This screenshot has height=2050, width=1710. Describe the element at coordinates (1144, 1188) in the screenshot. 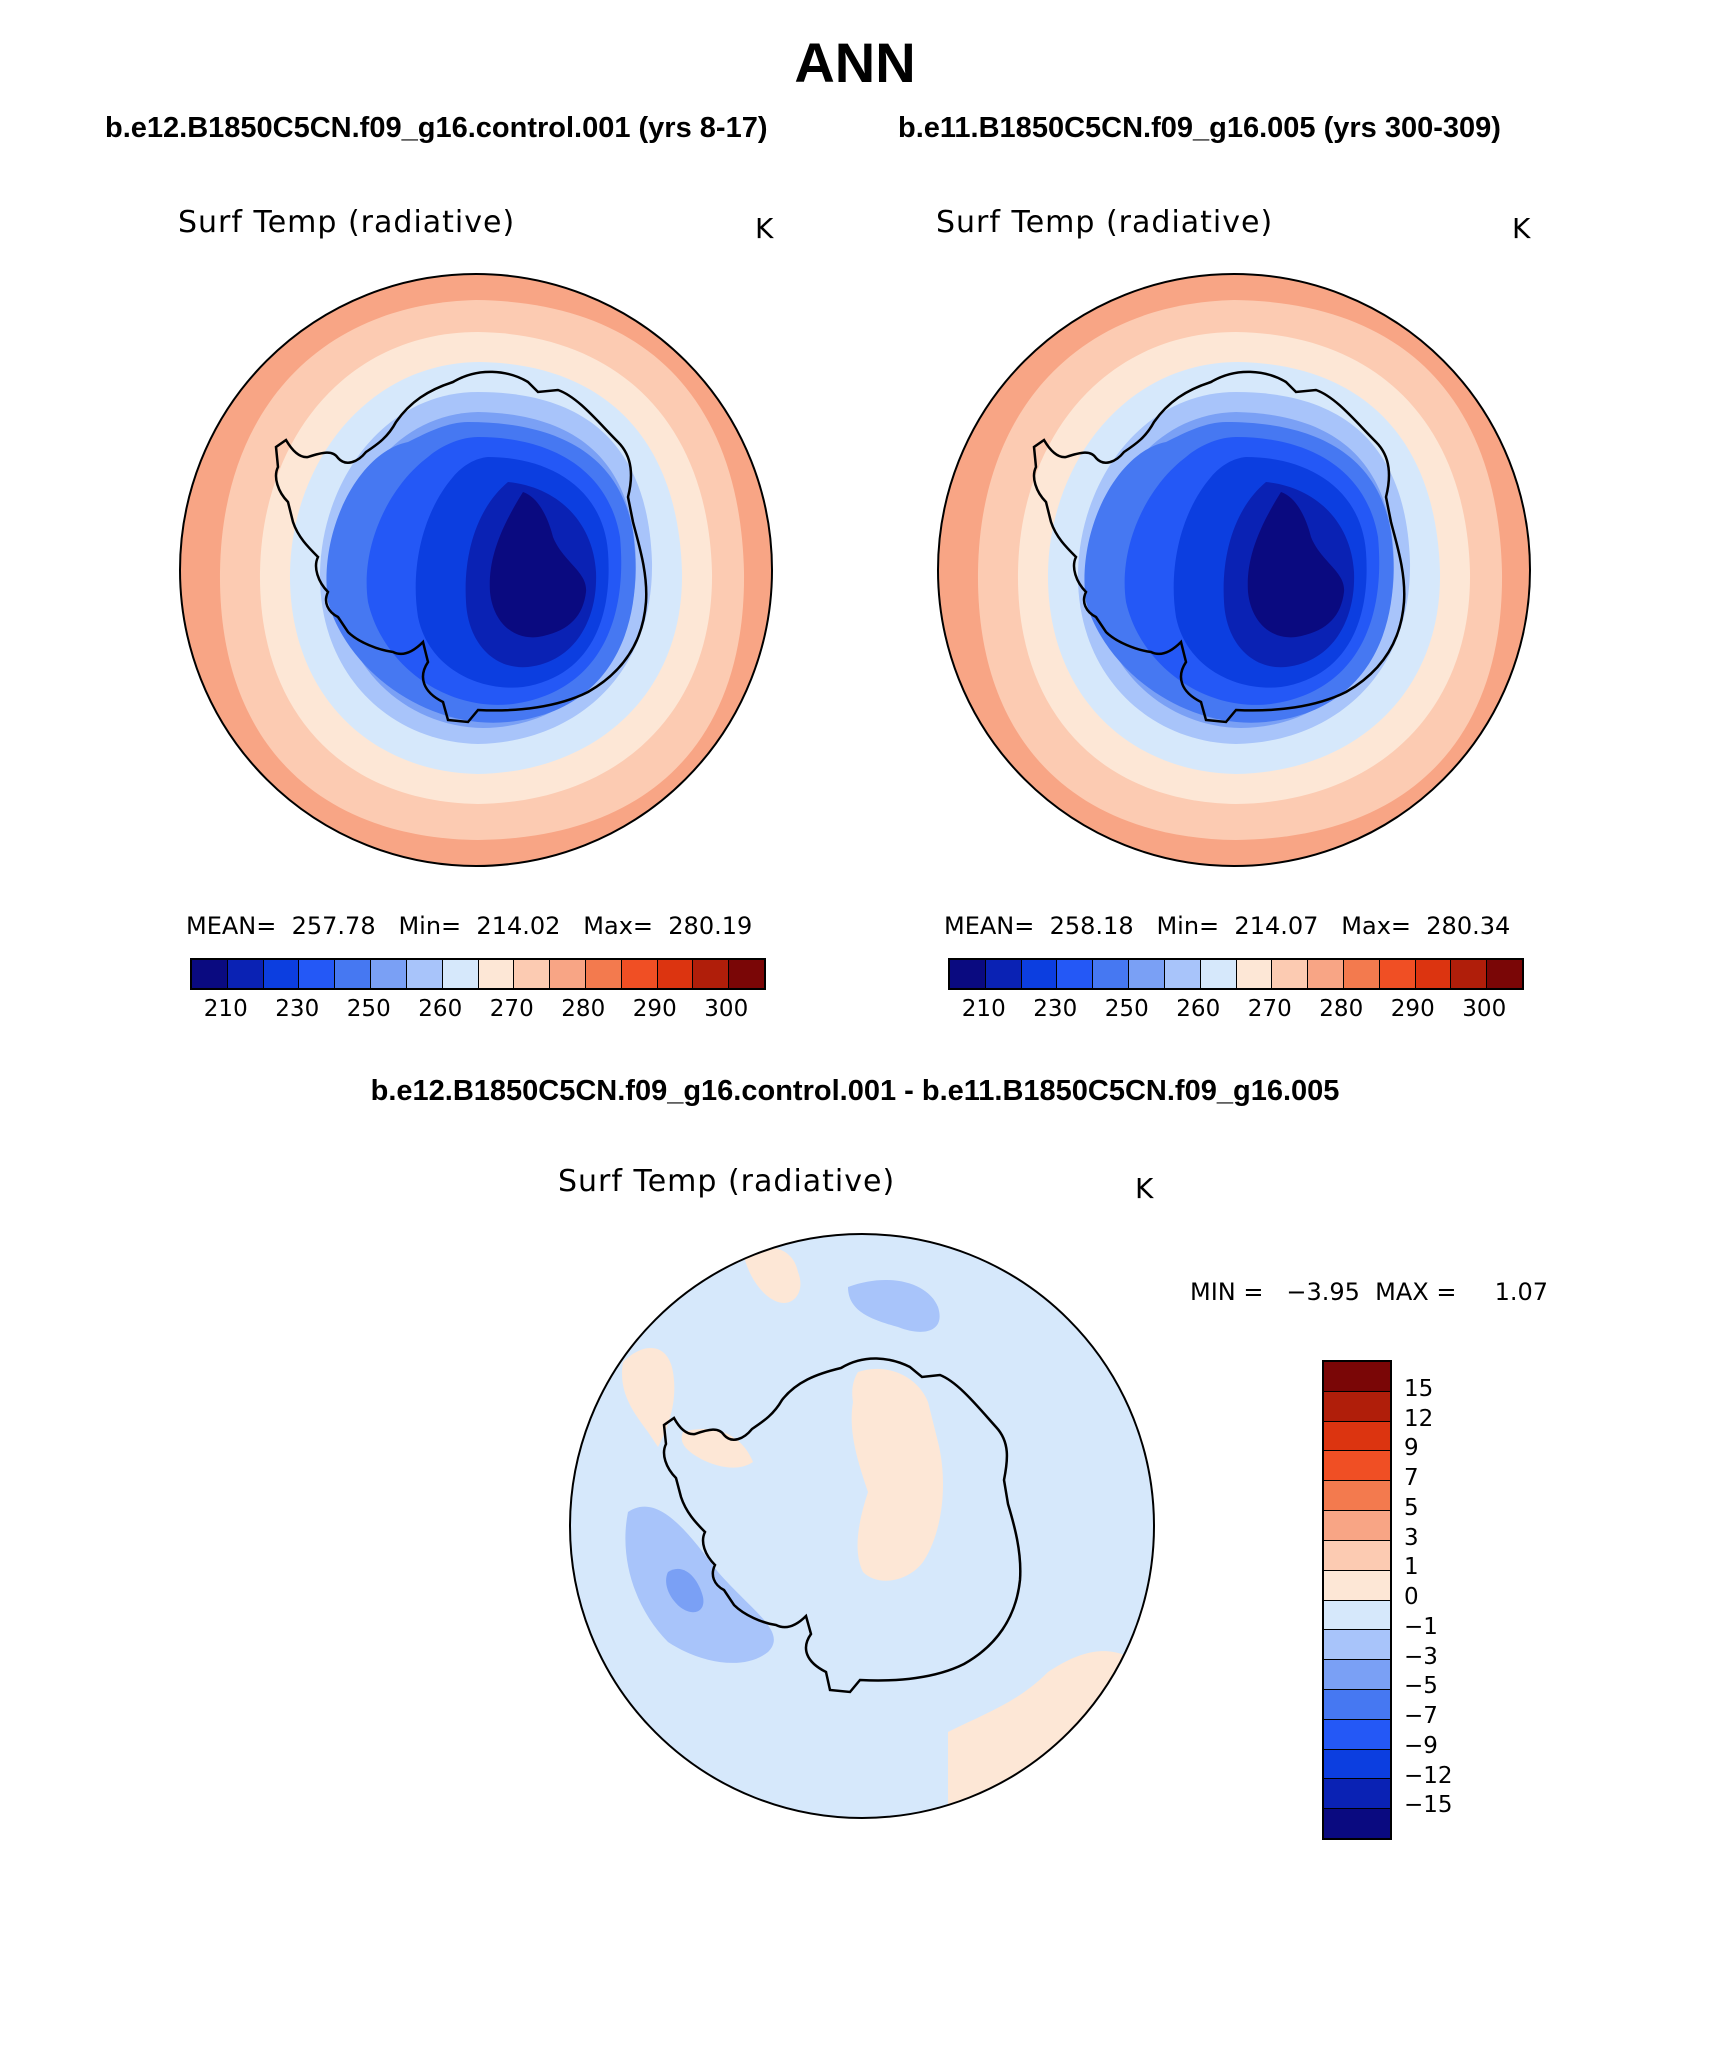

I see `diff-unit: K` at that location.